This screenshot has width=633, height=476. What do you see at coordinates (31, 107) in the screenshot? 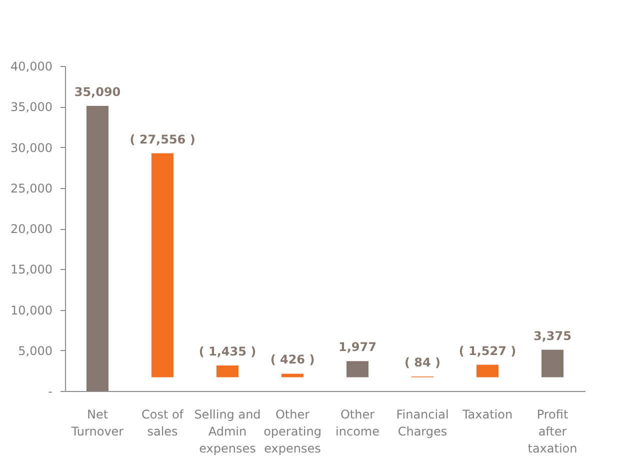
I see `y-tick-label: 35,000` at bounding box center [31, 107].